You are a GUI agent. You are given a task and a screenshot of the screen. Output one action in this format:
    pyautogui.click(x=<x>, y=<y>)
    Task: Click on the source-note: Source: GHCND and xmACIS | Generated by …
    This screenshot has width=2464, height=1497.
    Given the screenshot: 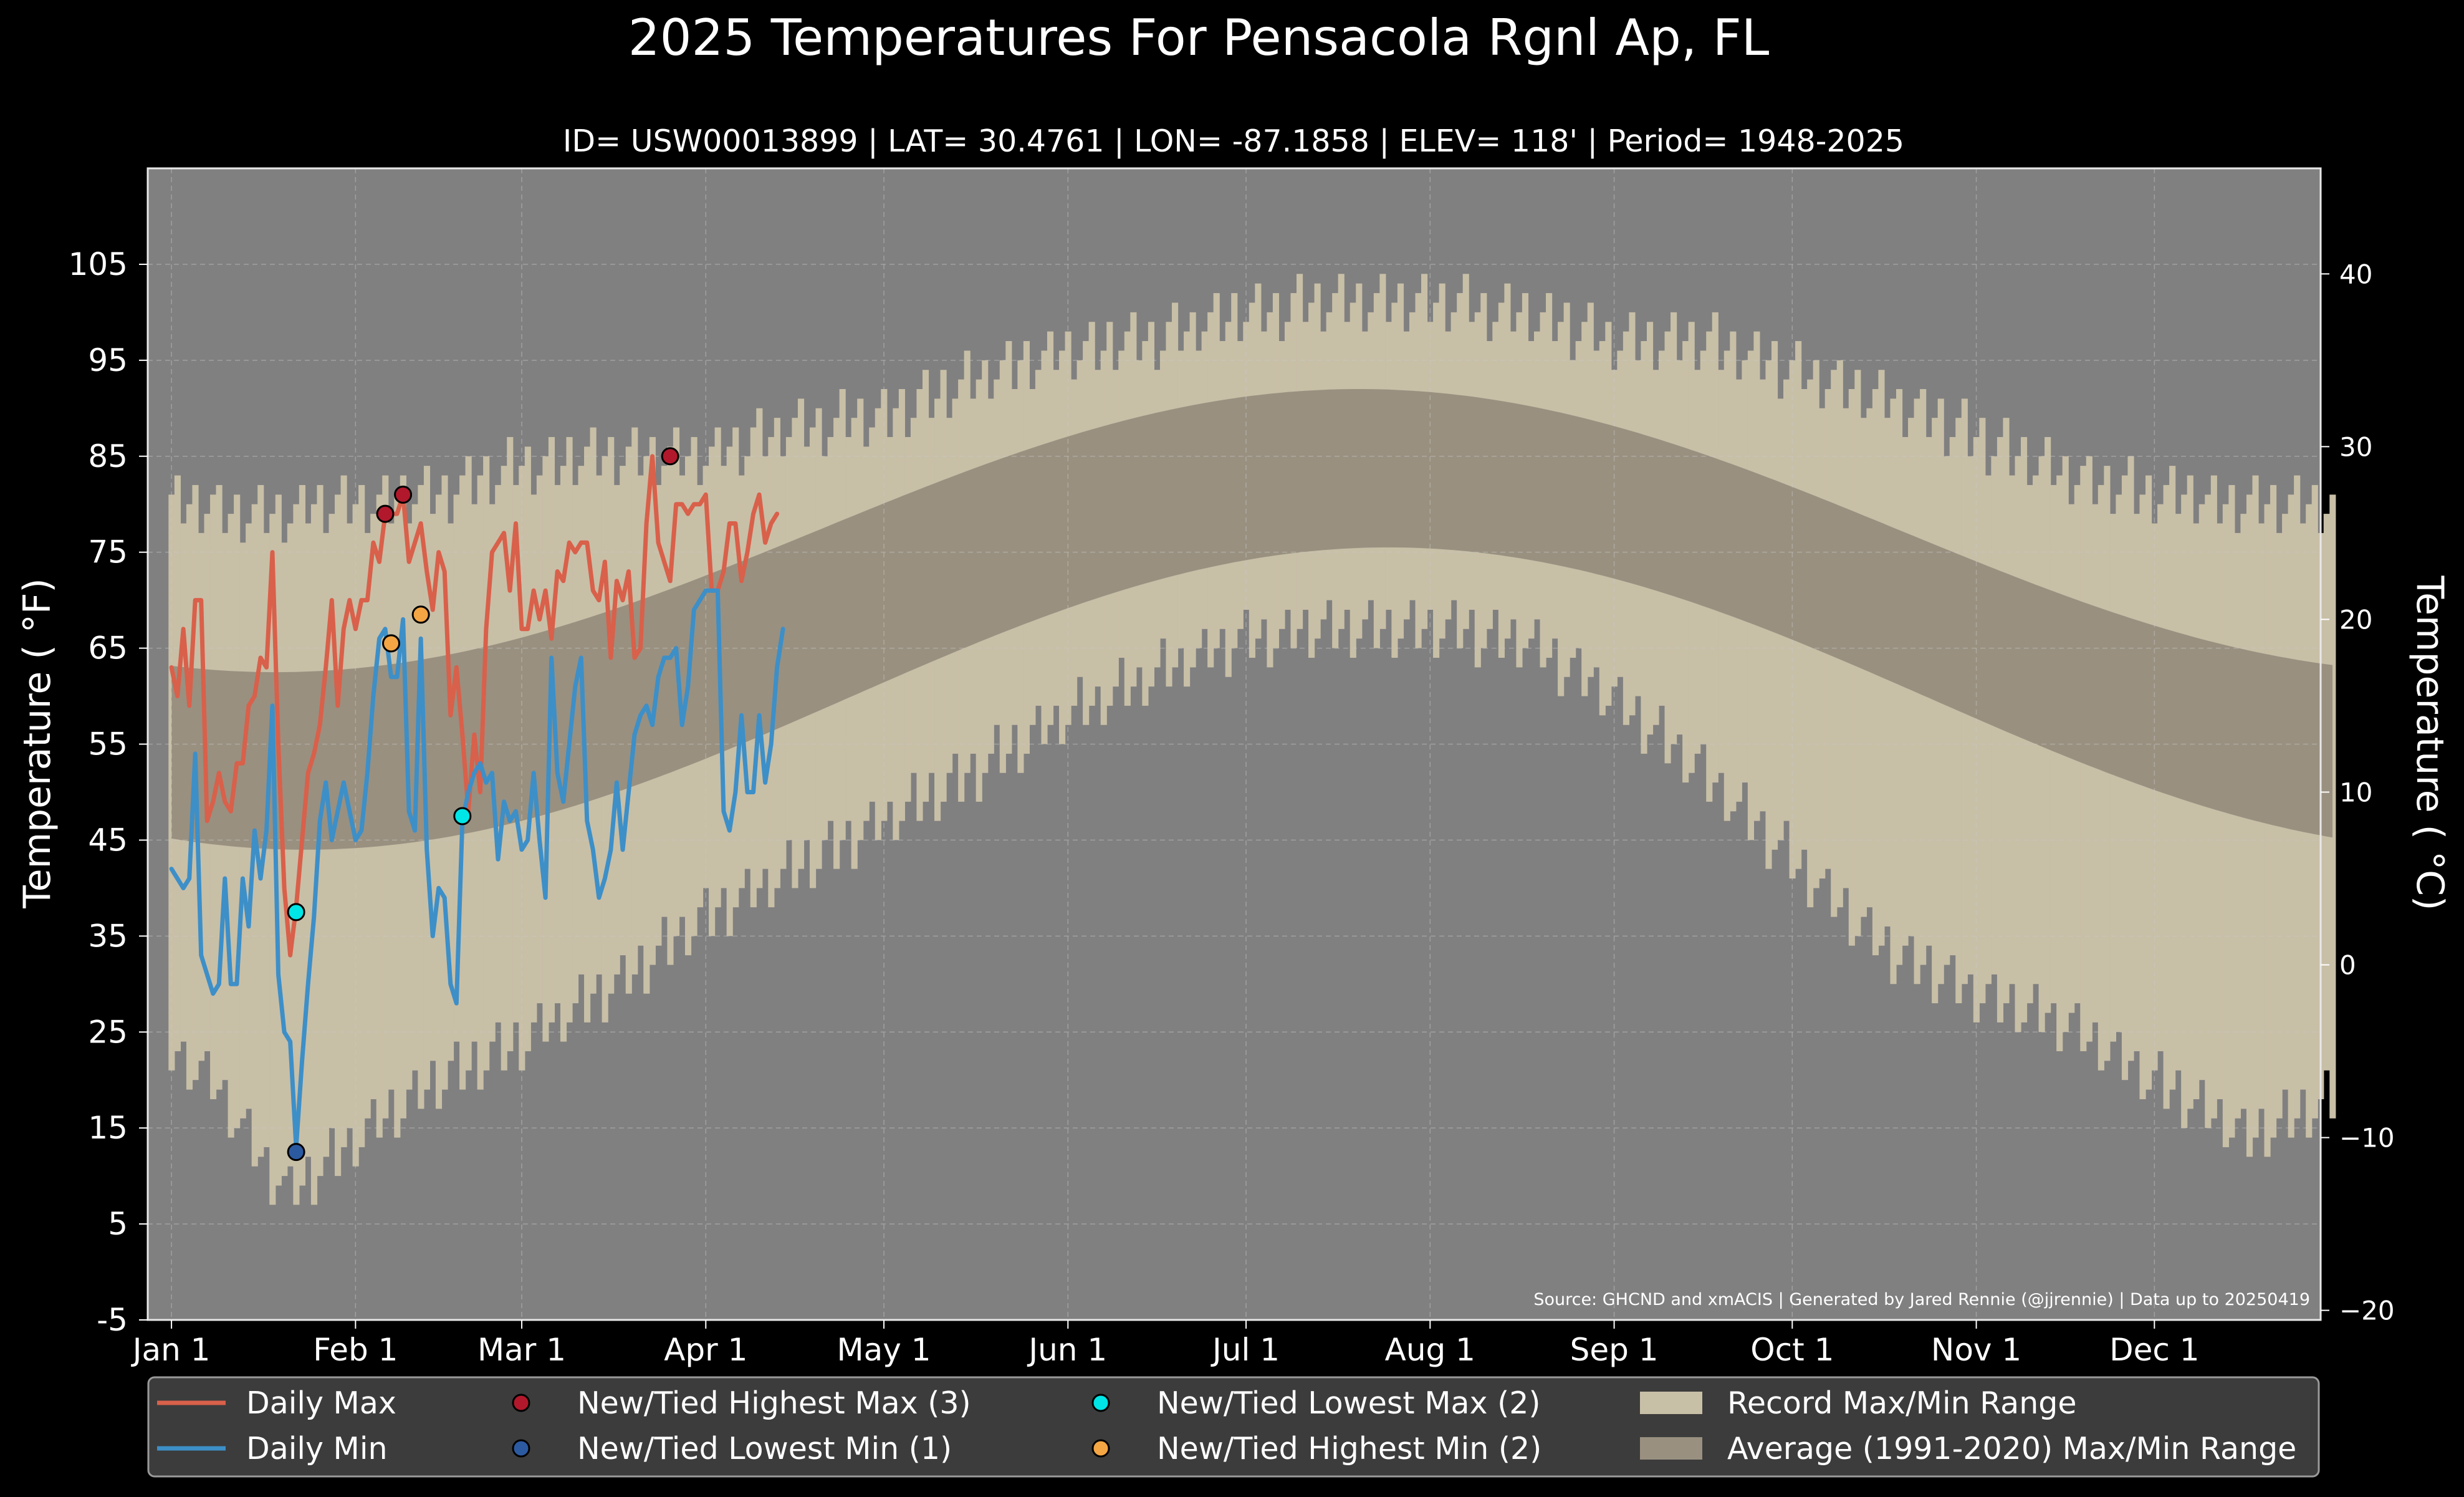 What is the action you would take?
    pyautogui.click(x=1921, y=1299)
    